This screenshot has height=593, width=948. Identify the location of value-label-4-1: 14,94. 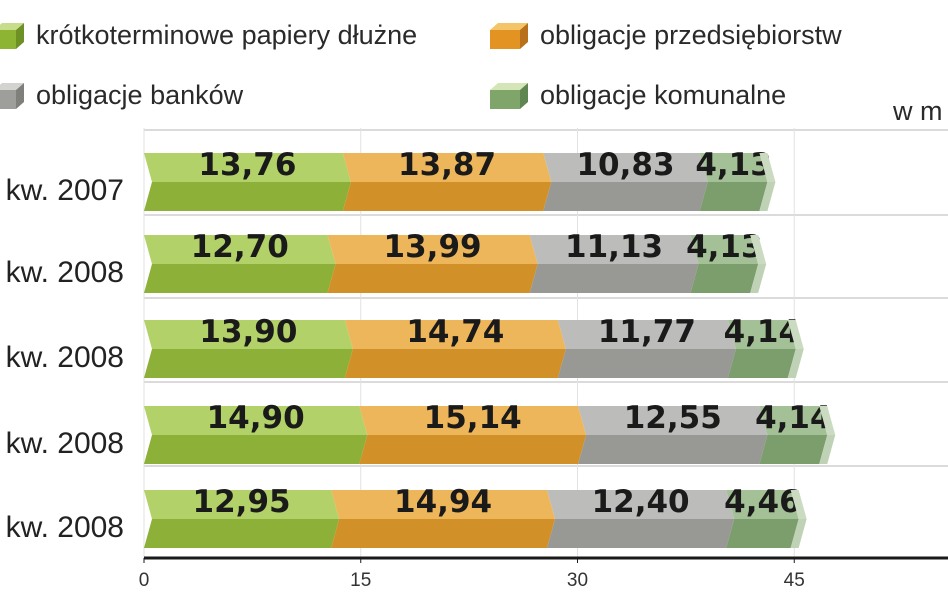
(443, 502).